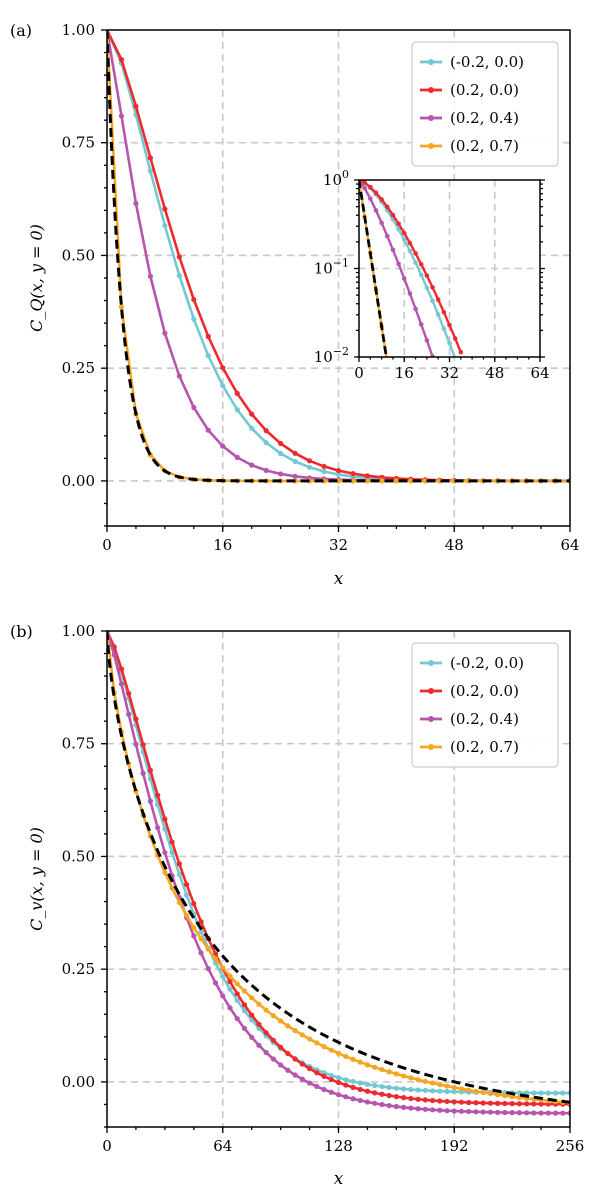 Image resolution: width=600 pixels, height=1200 pixels. I want to click on y-tick-label: 0.50, so click(78, 856).